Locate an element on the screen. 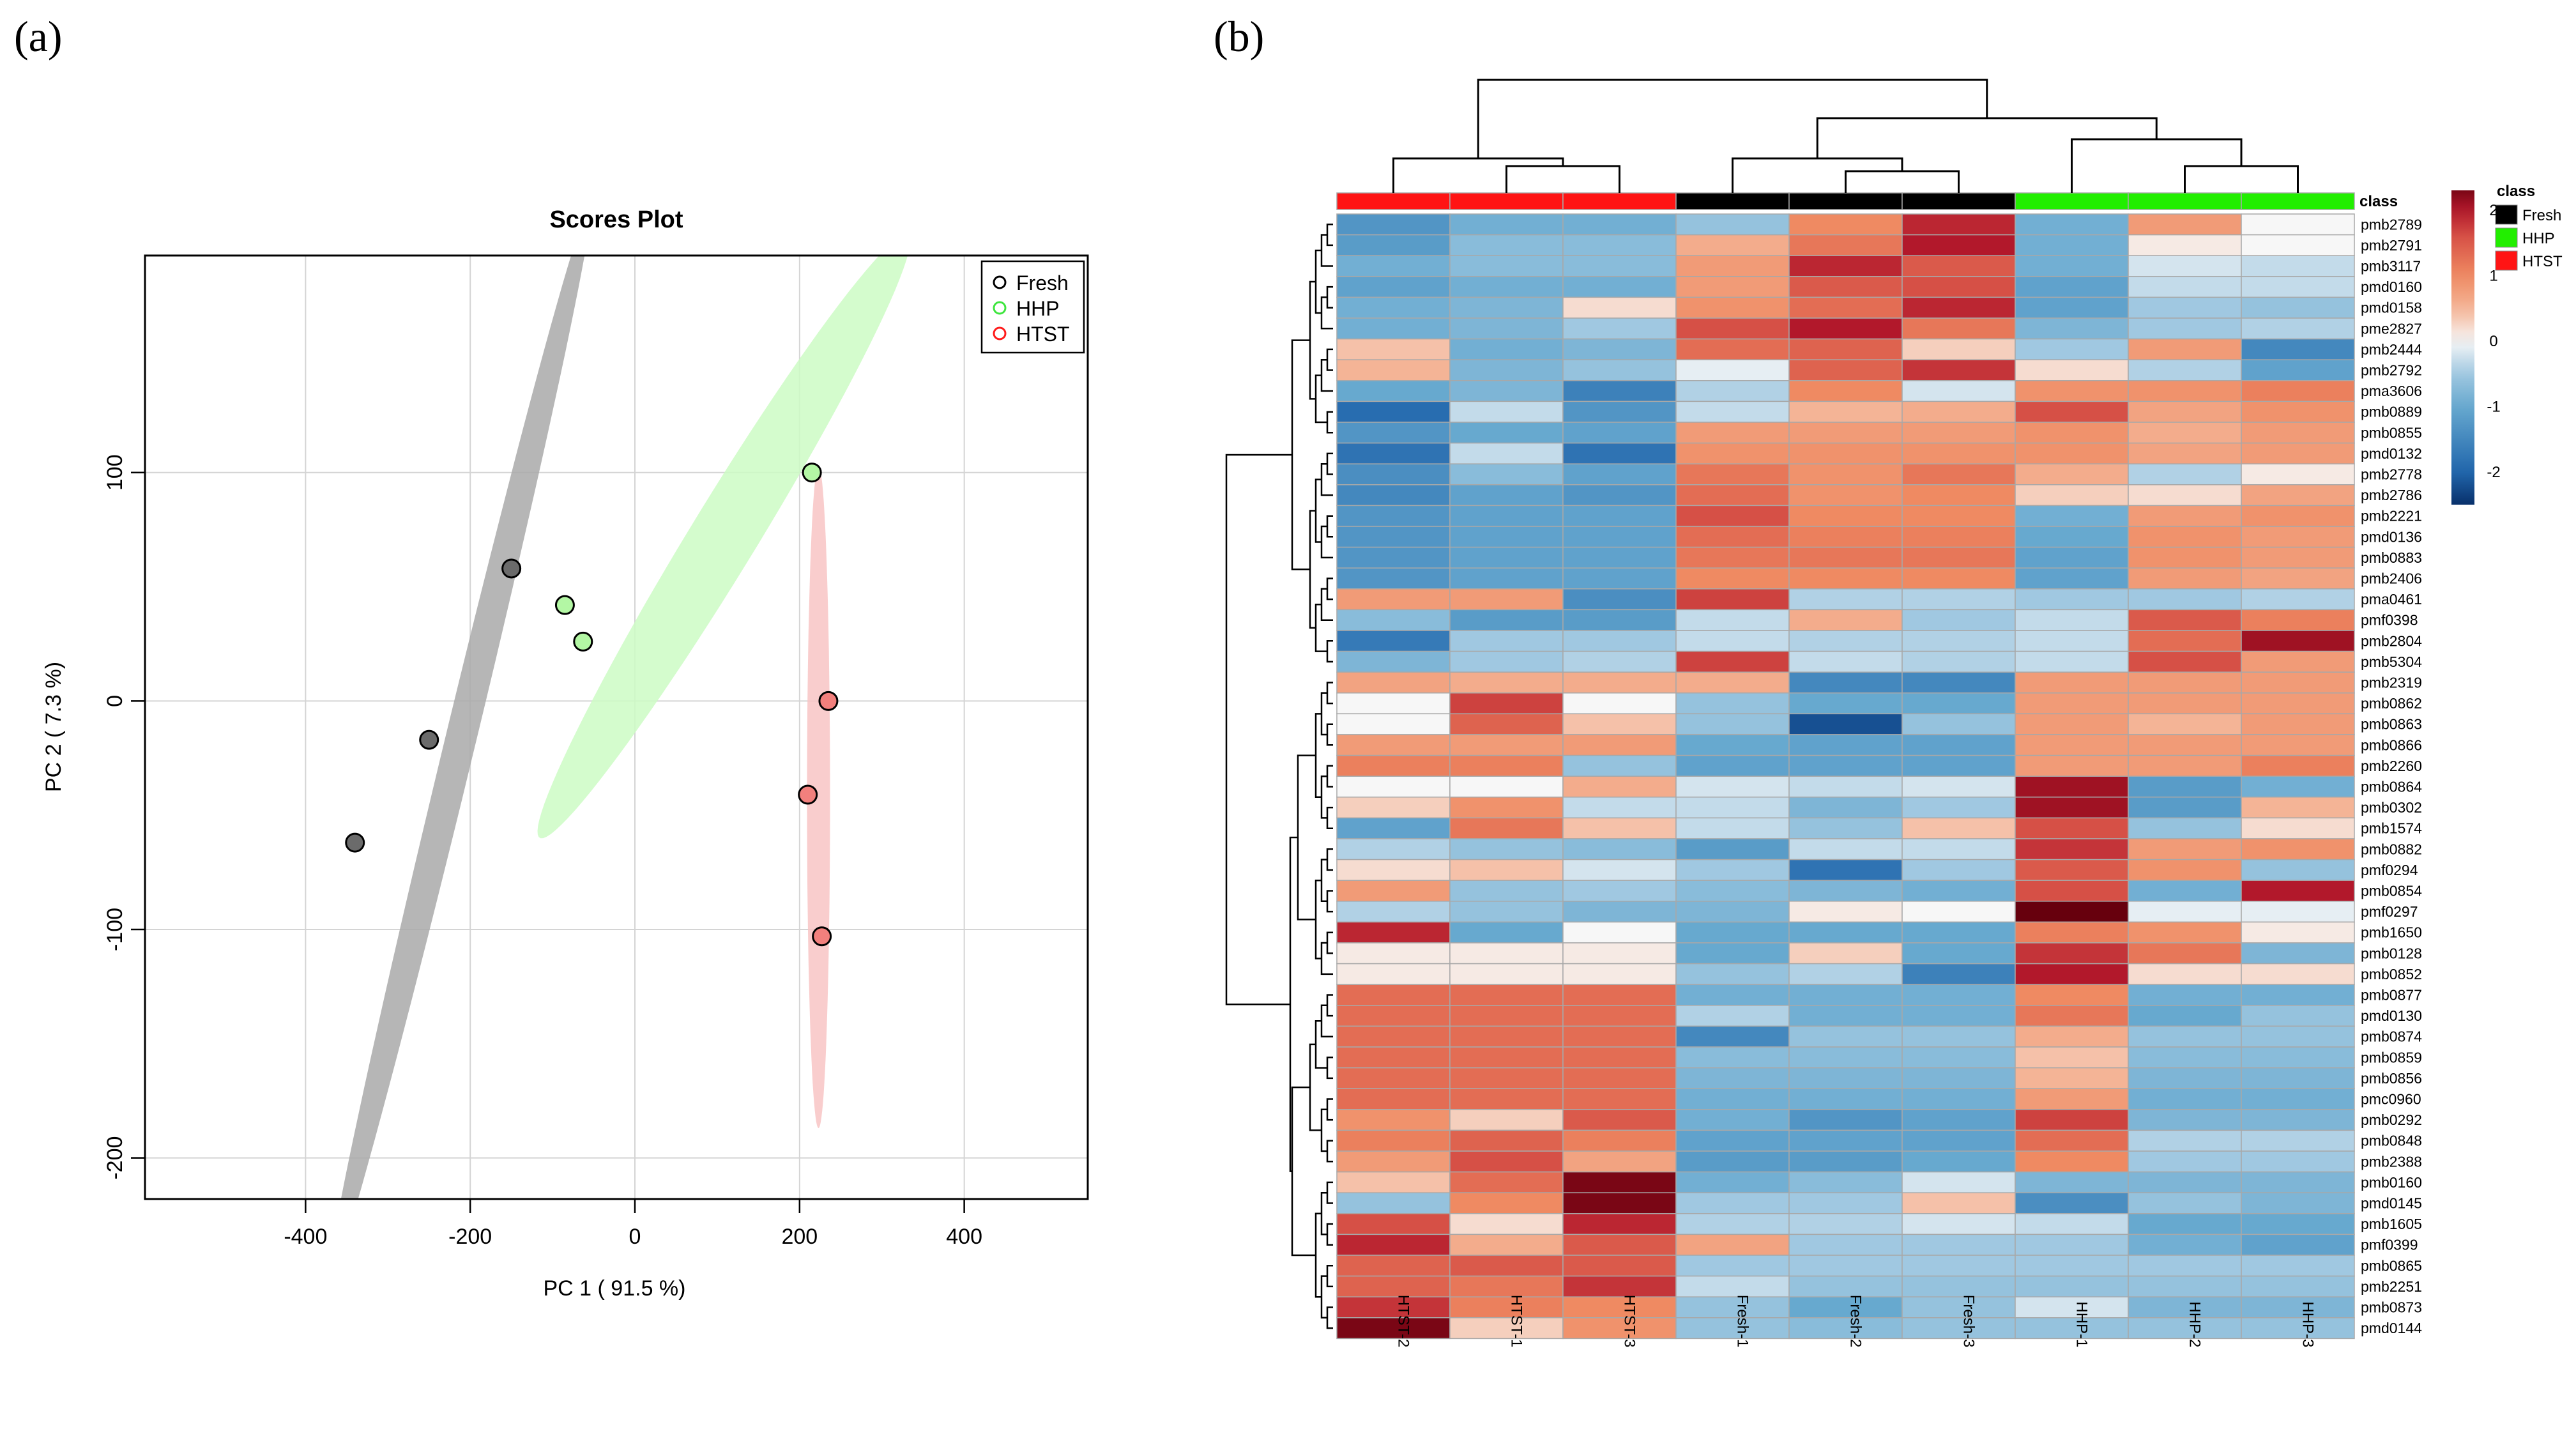 This screenshot has height=1429, width=2576. row-label: pmf0399 is located at coordinates (2389, 1245).